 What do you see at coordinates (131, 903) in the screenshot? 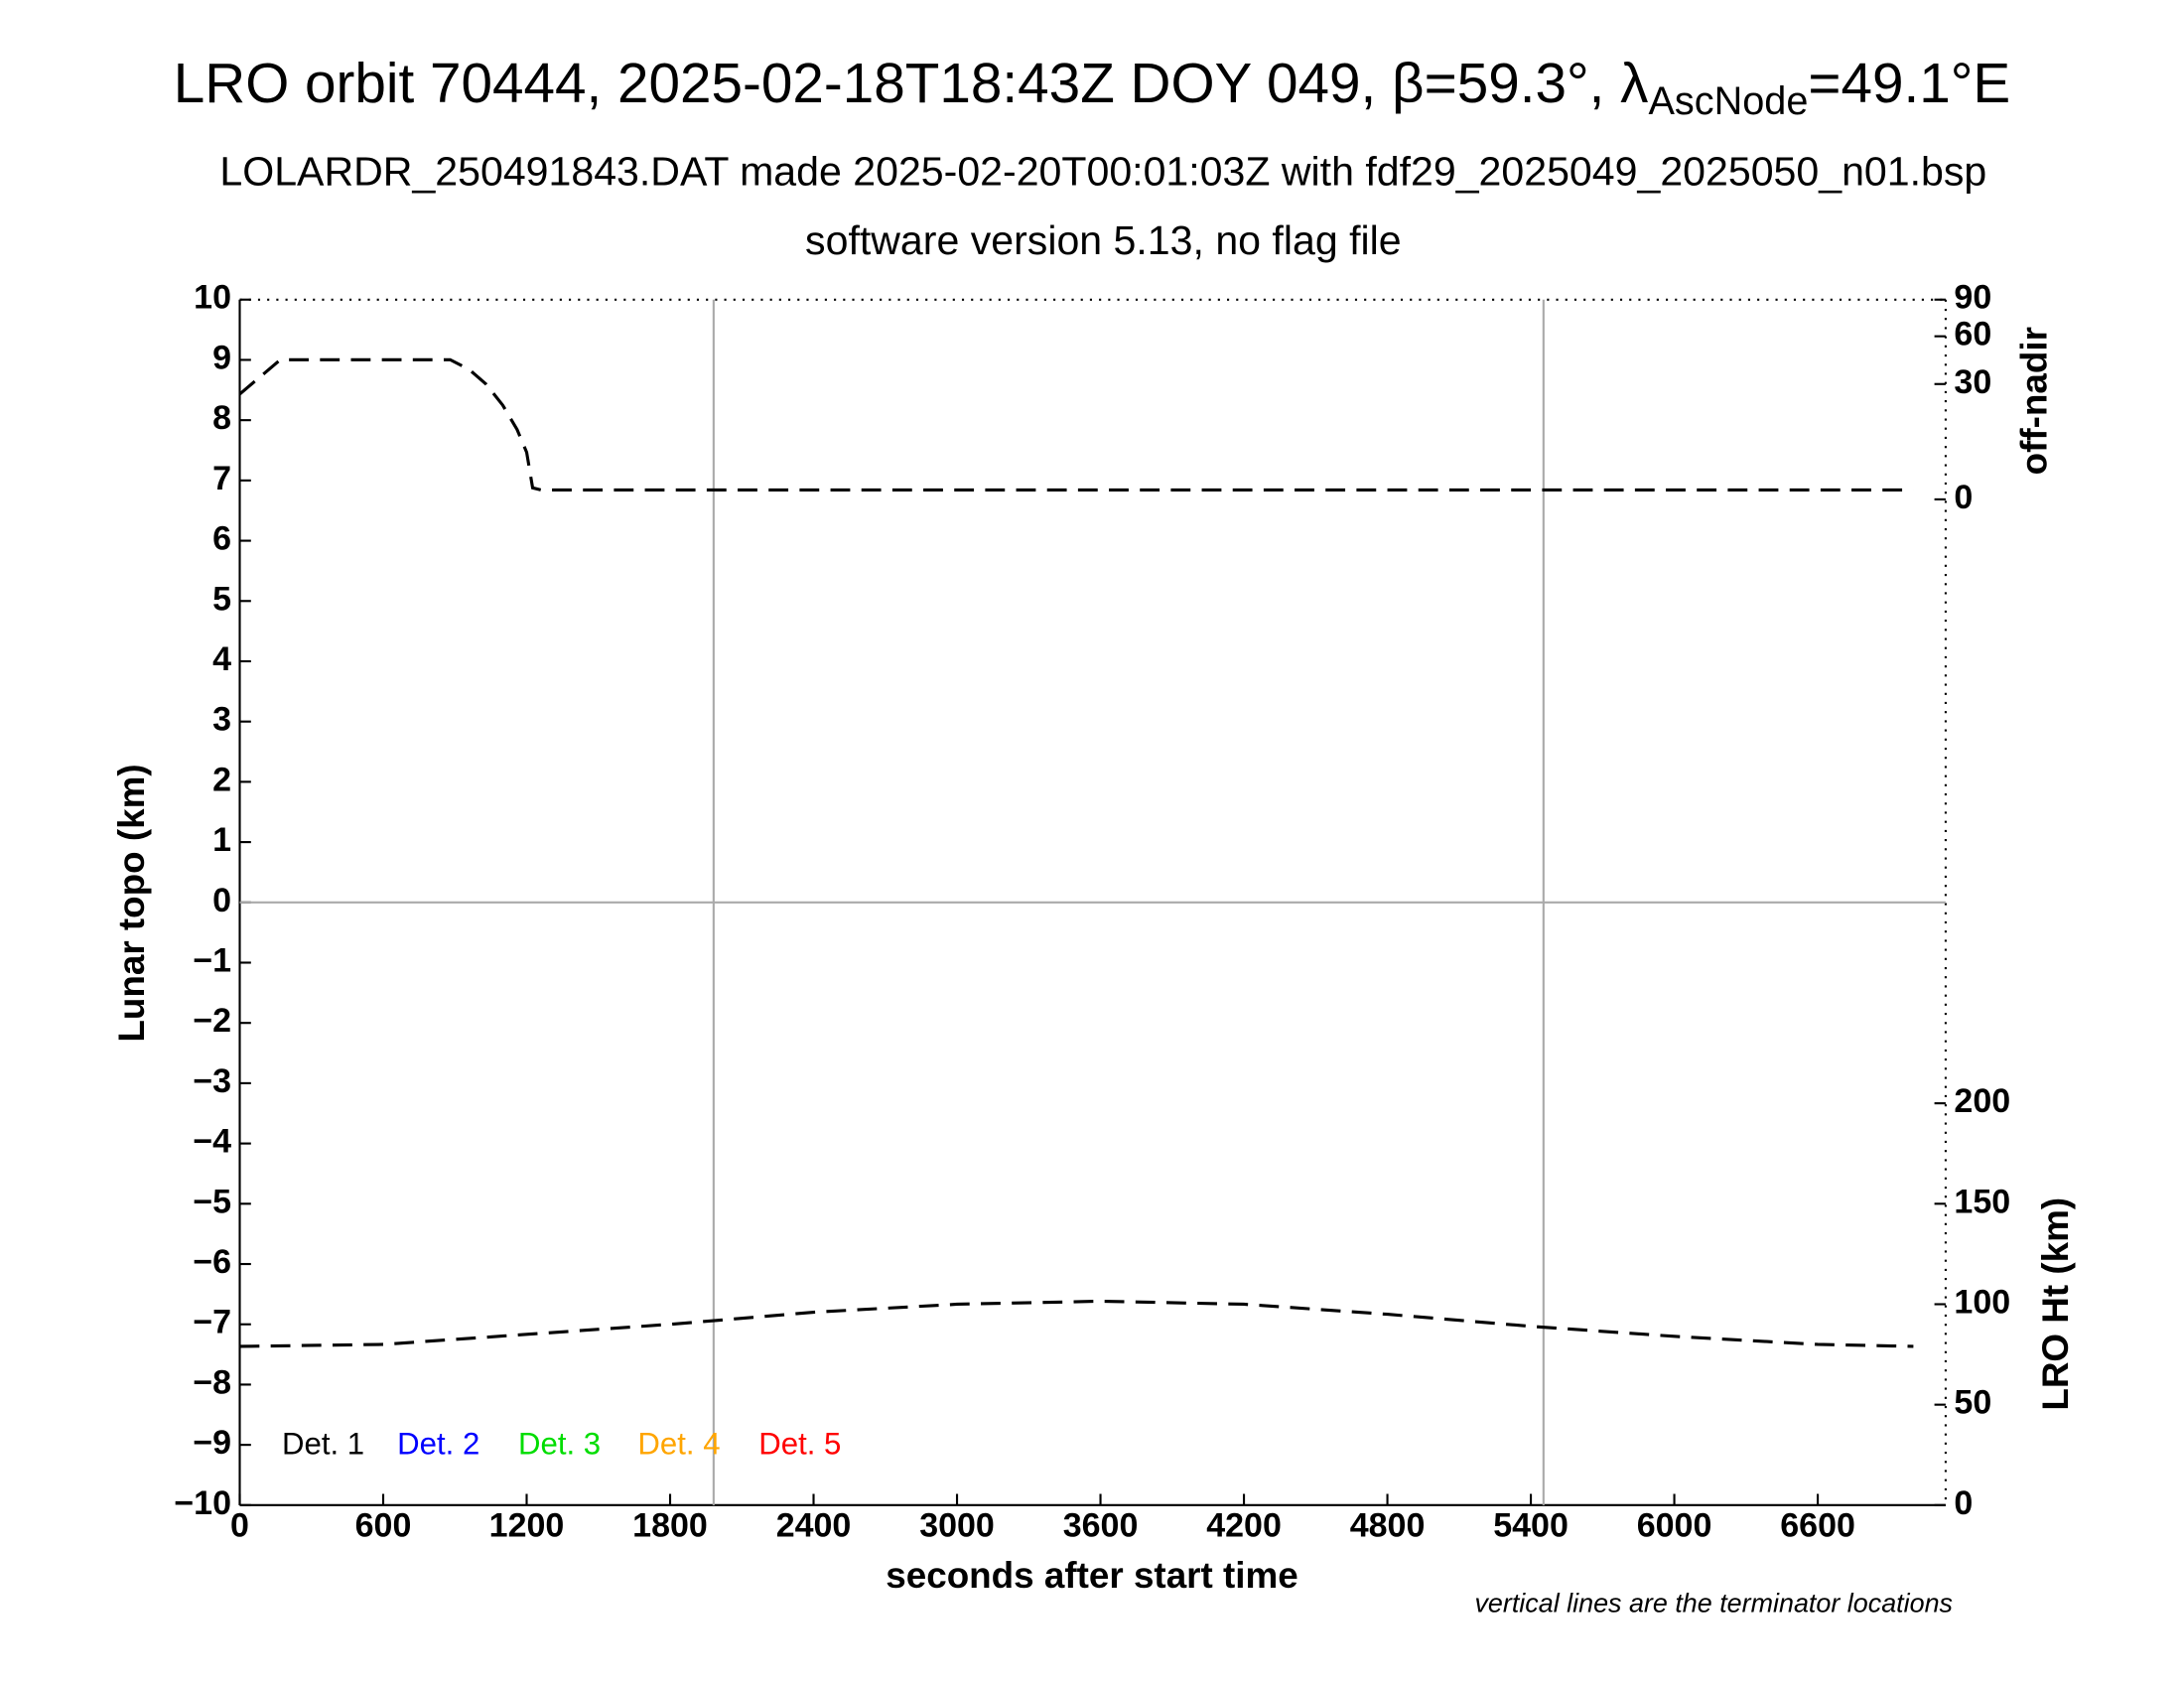
I see `y-axis-label: Lunar topo (km)` at bounding box center [131, 903].